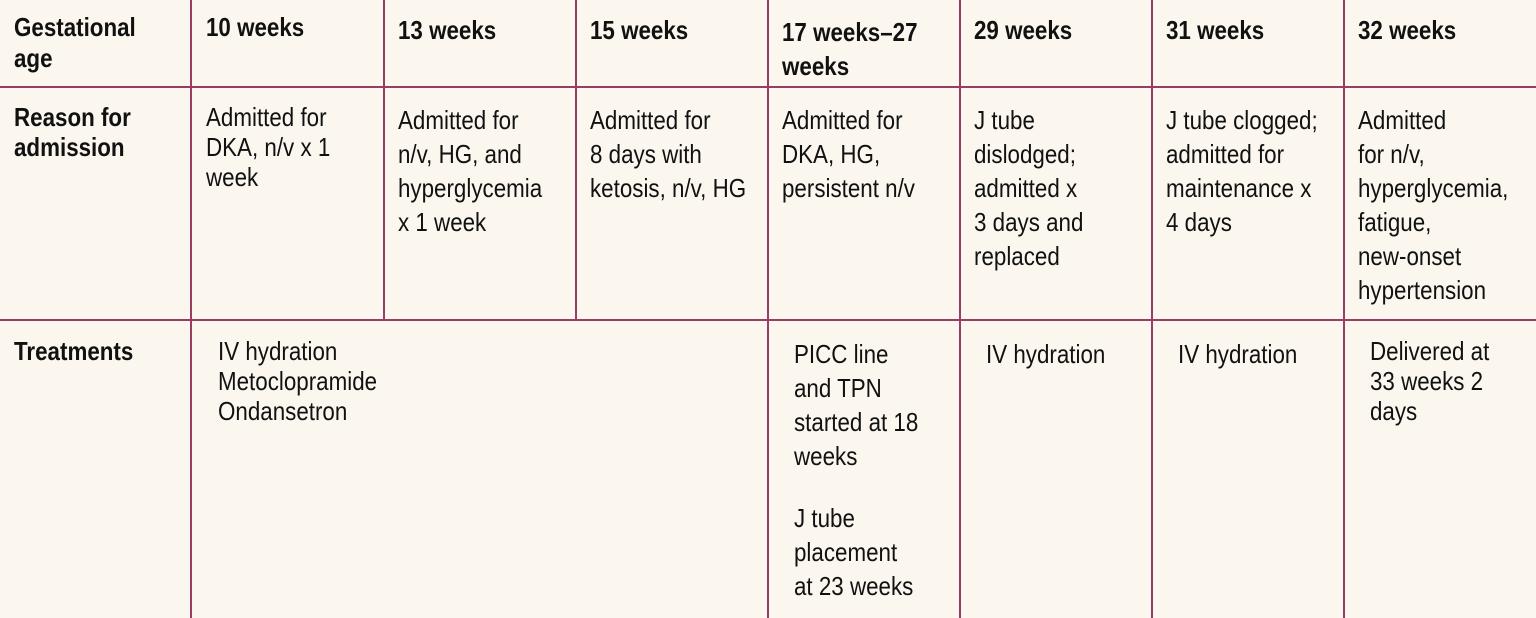 This screenshot has height=618, width=1536. Describe the element at coordinates (447, 30) in the screenshot. I see `header-13-weeks: 13 weeks` at that location.